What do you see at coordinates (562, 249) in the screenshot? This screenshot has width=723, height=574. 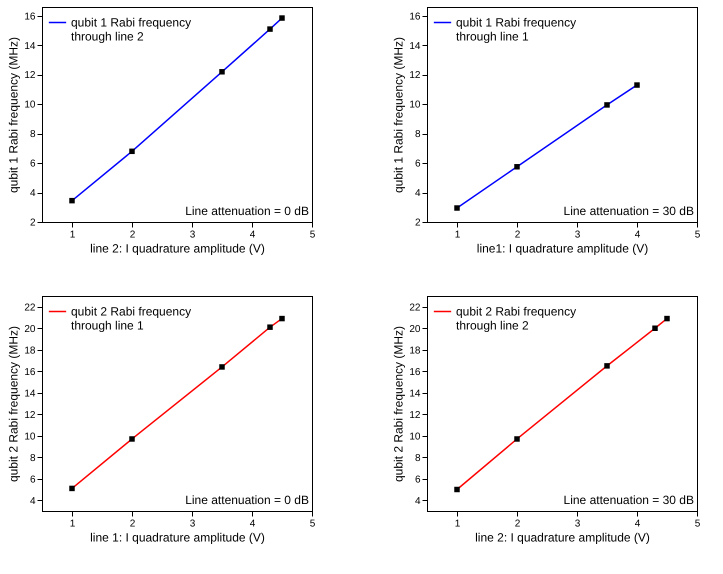 I see `x-axis-title: line1: I quadrature amplitude (V)` at bounding box center [562, 249].